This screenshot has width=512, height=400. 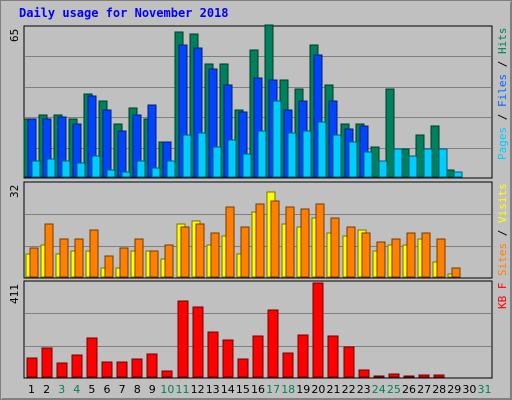 I want to click on visits-legend-part: /, so click(x=502, y=233).